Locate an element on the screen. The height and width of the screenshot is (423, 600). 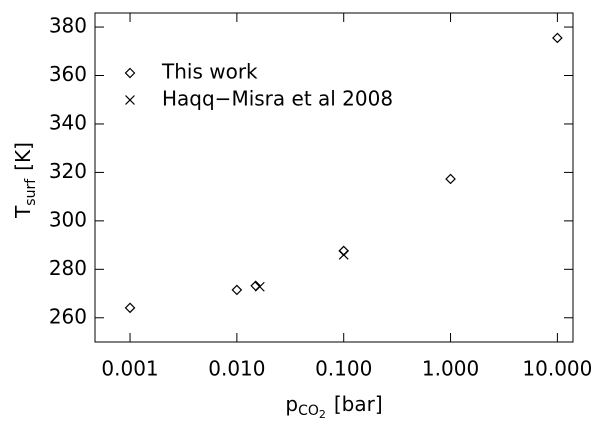
x-label-unit: [bar] is located at coordinates (358, 404).